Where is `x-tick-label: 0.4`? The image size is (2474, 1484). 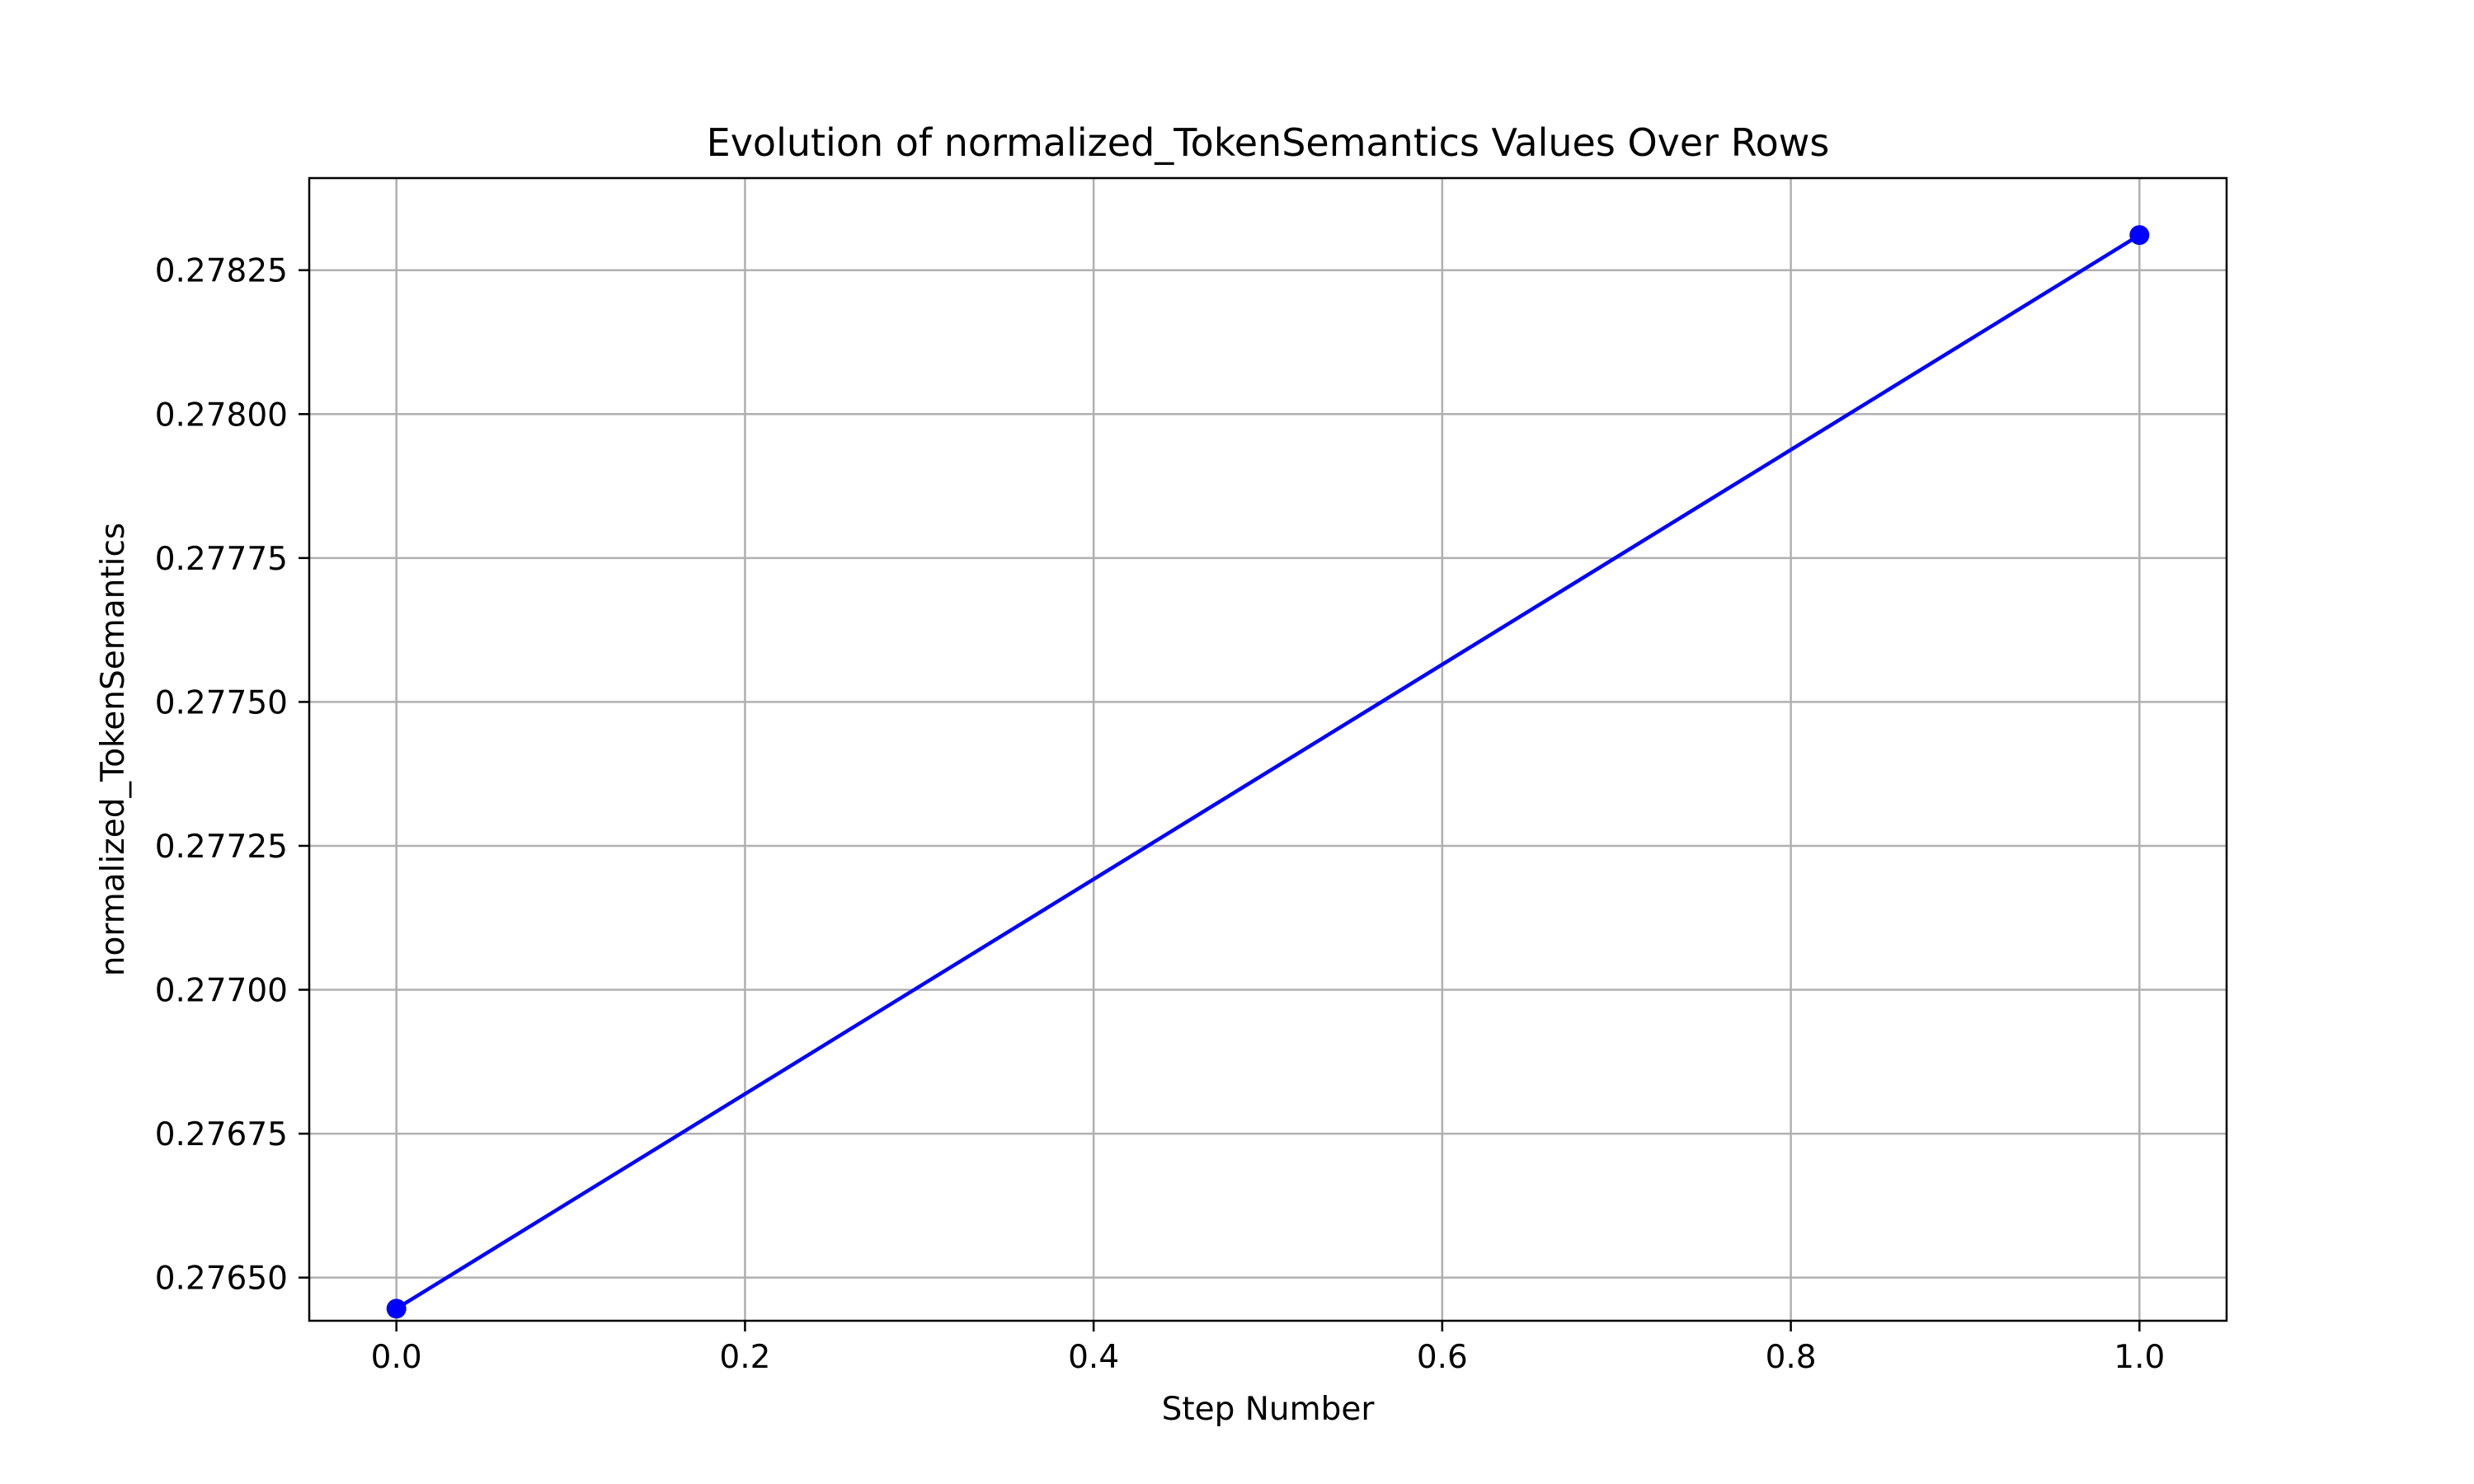
x-tick-label: 0.4 is located at coordinates (1093, 1357).